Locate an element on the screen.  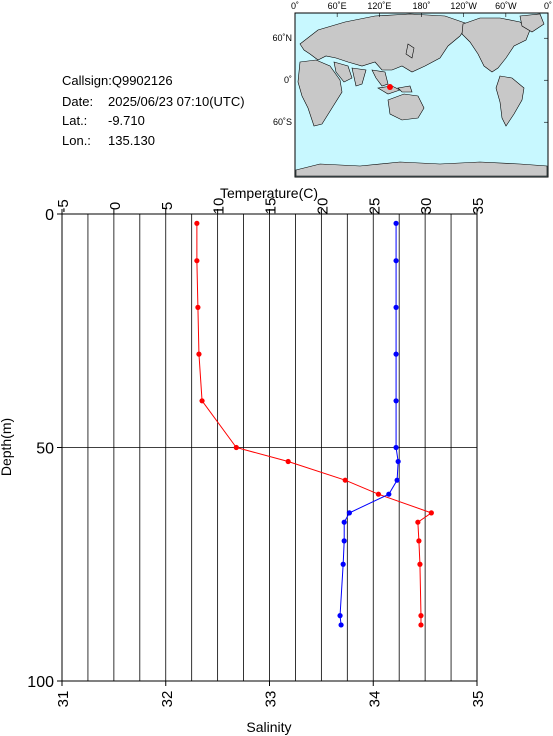
map-land-north-america is located at coordinates (496, 45).